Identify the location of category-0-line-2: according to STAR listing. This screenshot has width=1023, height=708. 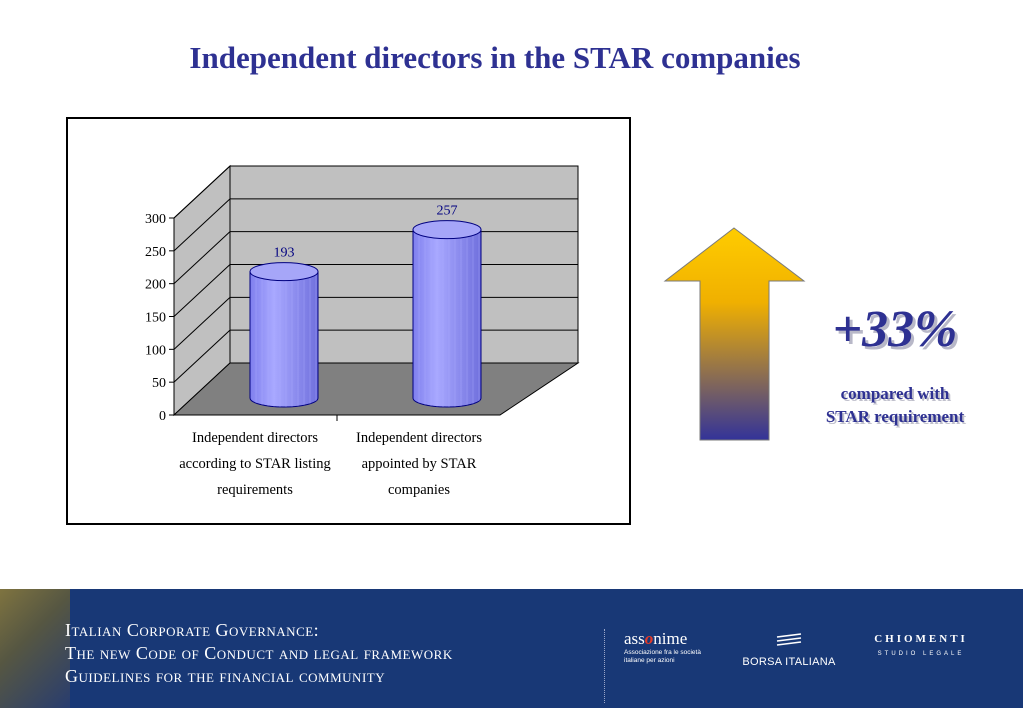
(255, 464).